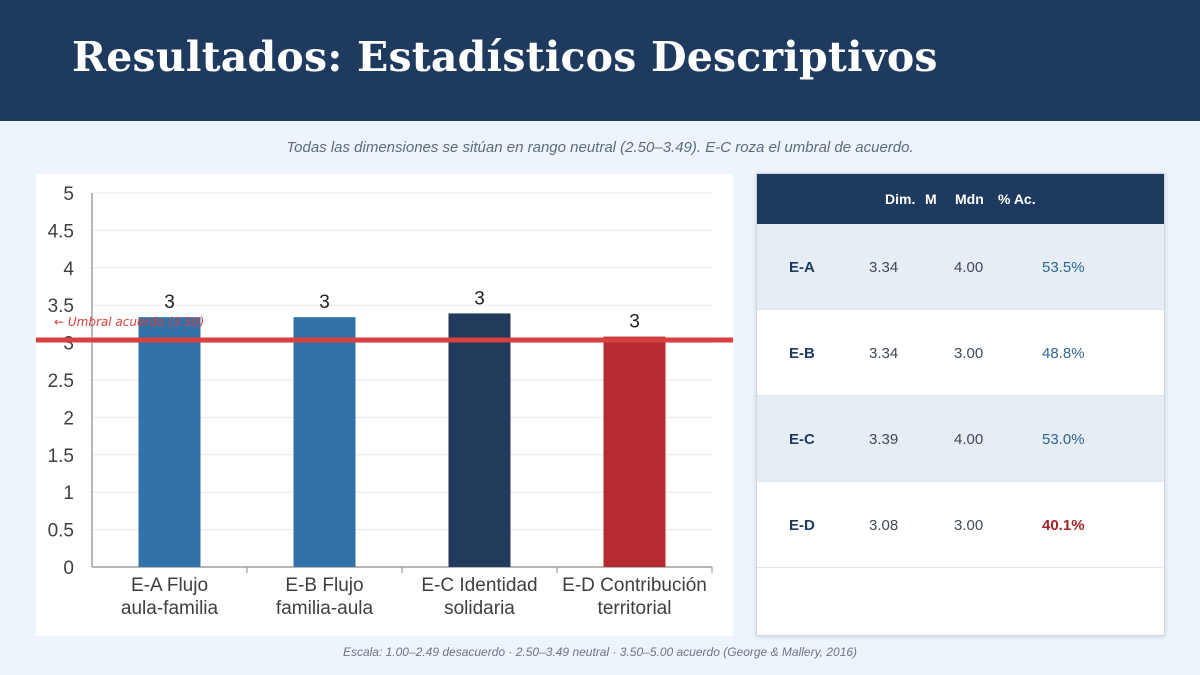 Image resolution: width=1200 pixels, height=675 pixels. What do you see at coordinates (931, 199) in the screenshot?
I see `header-m: M` at bounding box center [931, 199].